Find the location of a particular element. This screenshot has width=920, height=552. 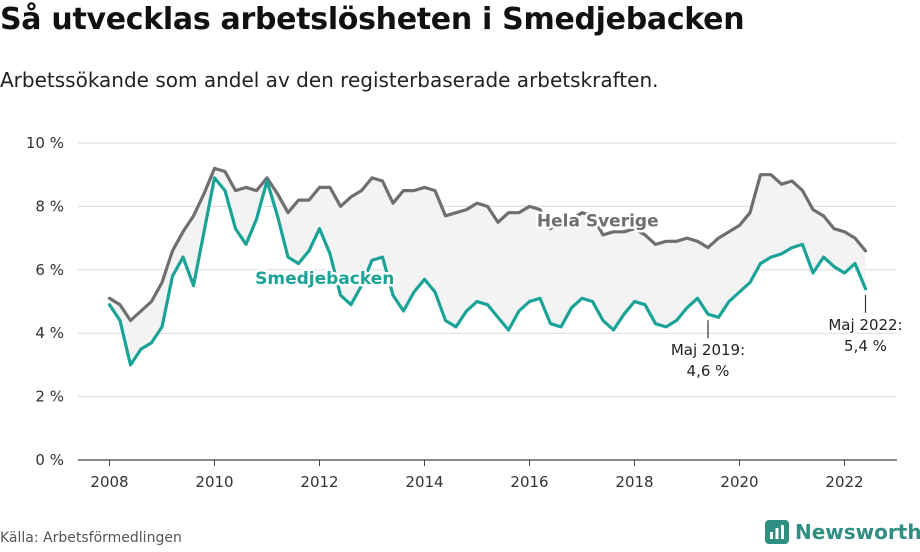

annotation-label: Maj 2022: is located at coordinates (865, 325).